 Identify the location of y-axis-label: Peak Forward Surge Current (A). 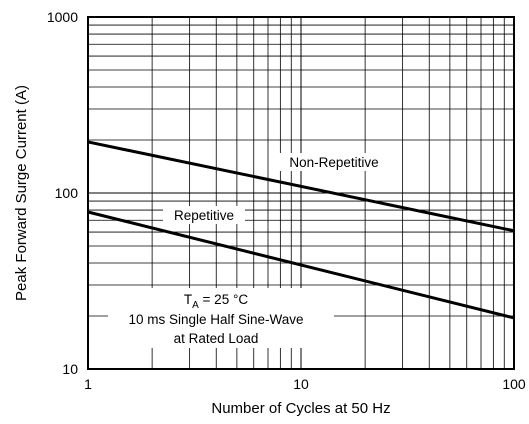
(21, 193).